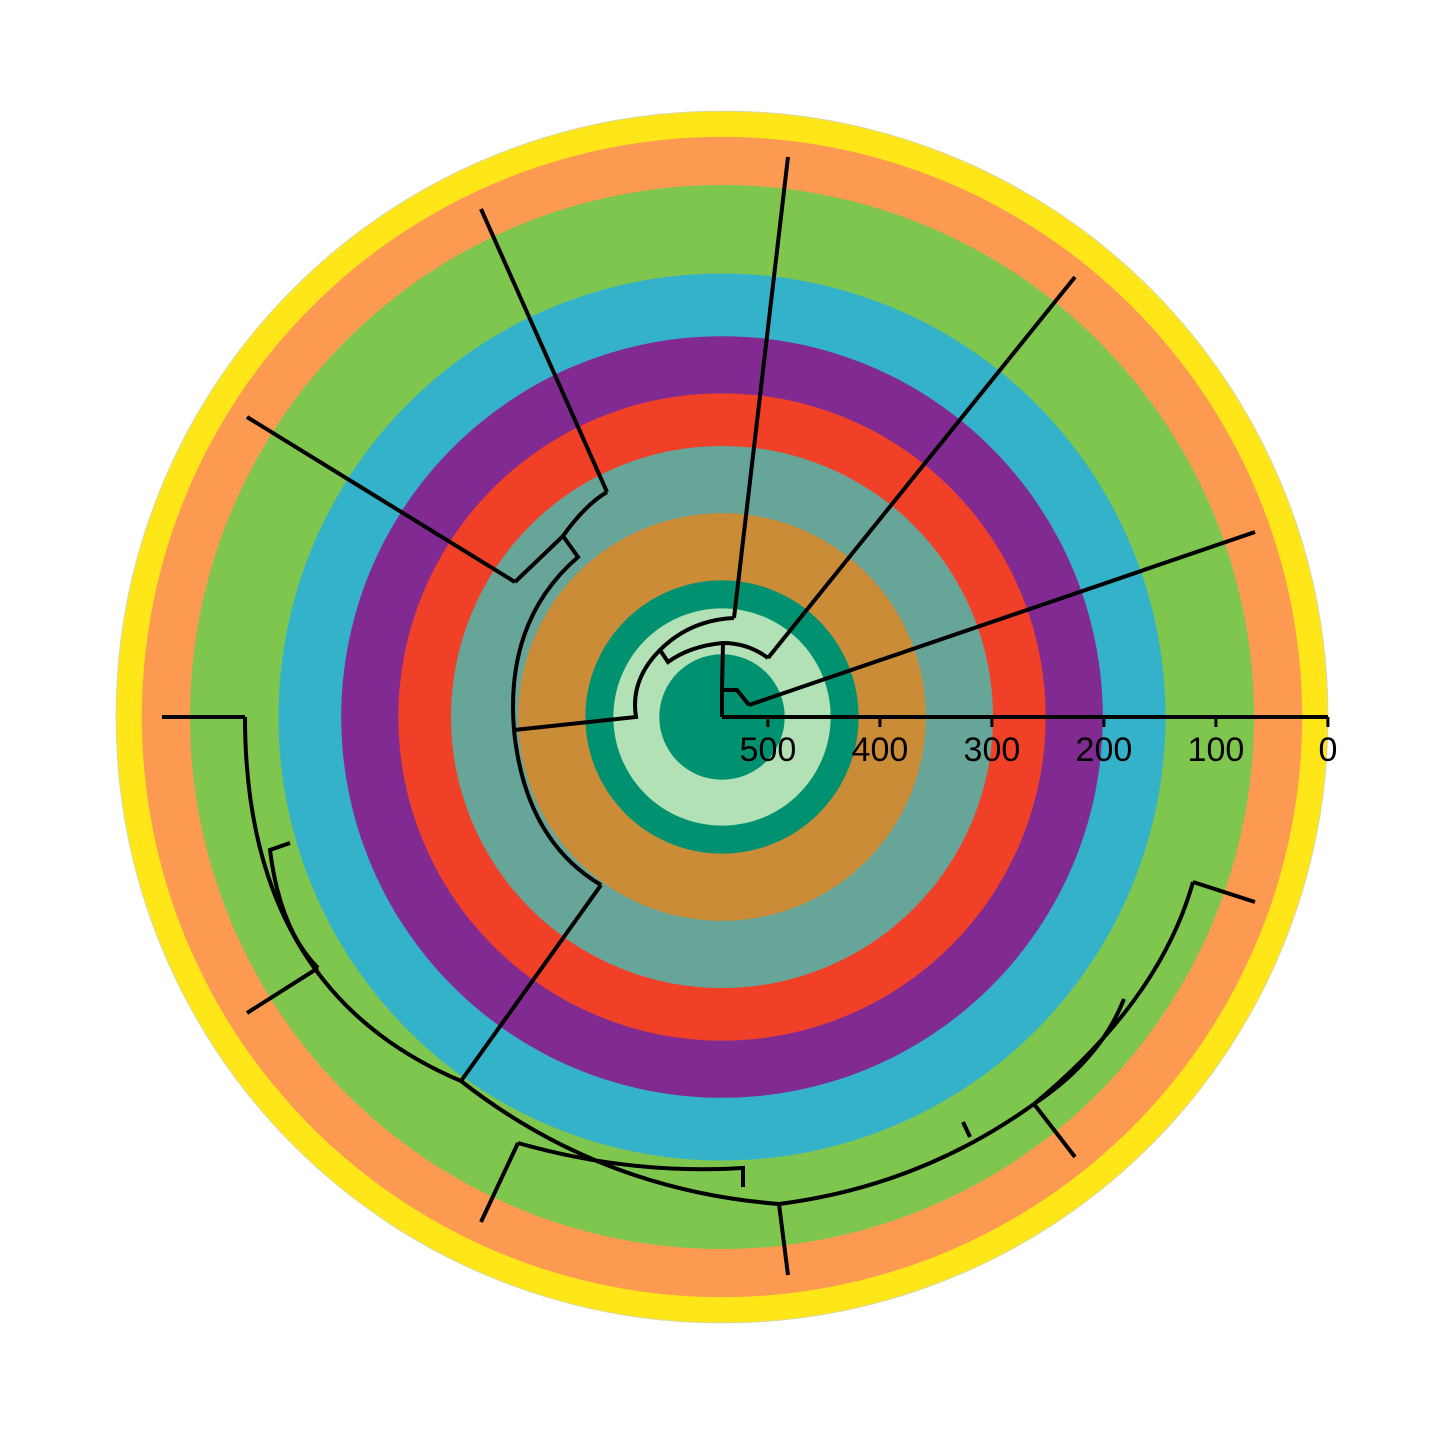 This screenshot has height=1440, width=1440. Describe the element at coordinates (992, 750) in the screenshot. I see `axis-tick-label: 300` at that location.